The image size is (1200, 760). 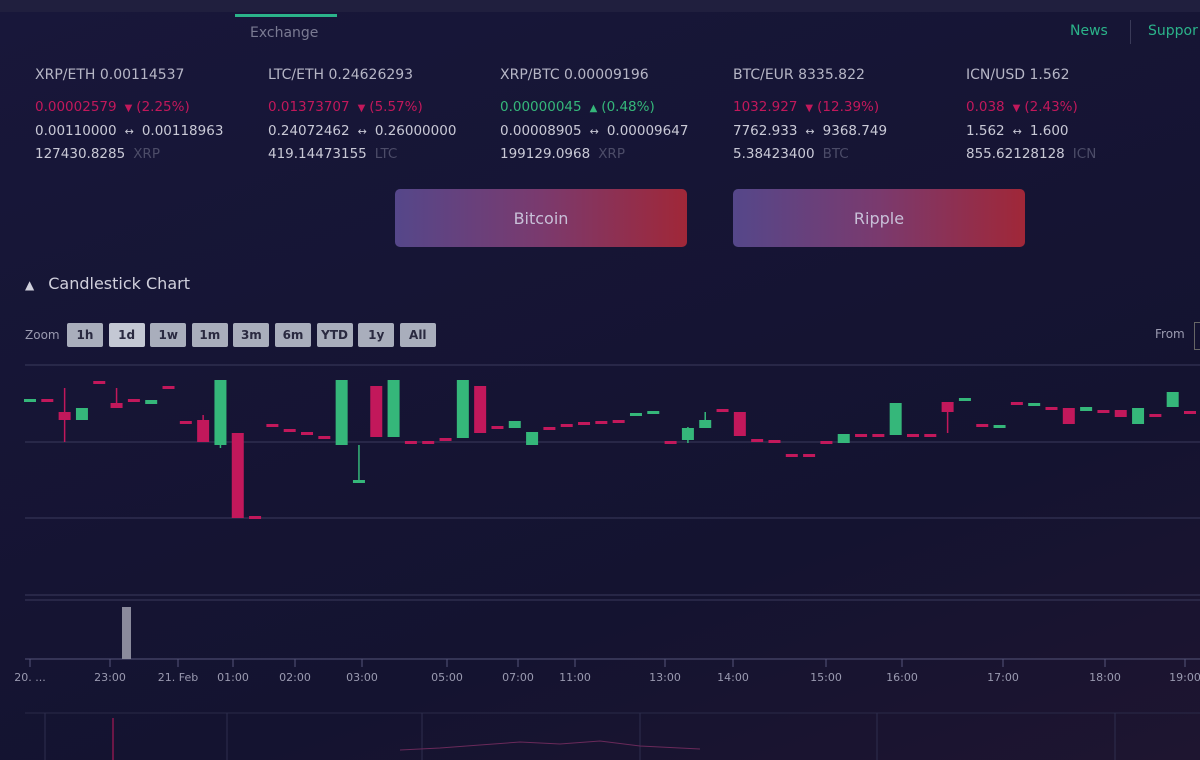 What do you see at coordinates (42, 335) in the screenshot?
I see `zoom-label: Zoom` at bounding box center [42, 335].